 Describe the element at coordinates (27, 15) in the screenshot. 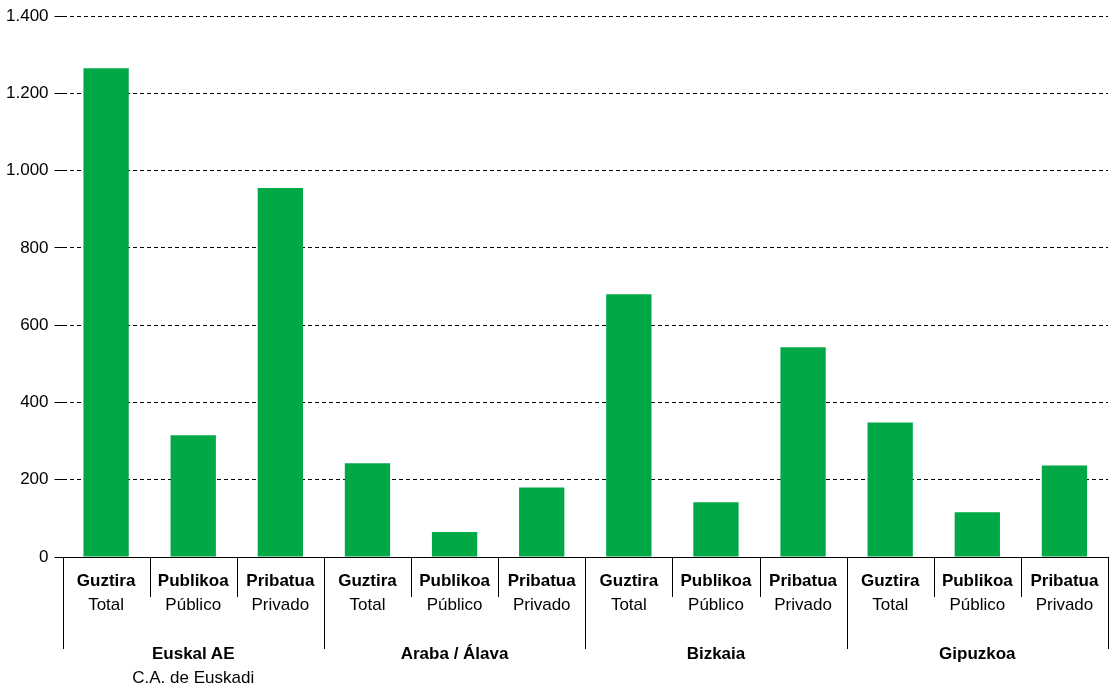

I see `y-tick-label: 1.400` at that location.